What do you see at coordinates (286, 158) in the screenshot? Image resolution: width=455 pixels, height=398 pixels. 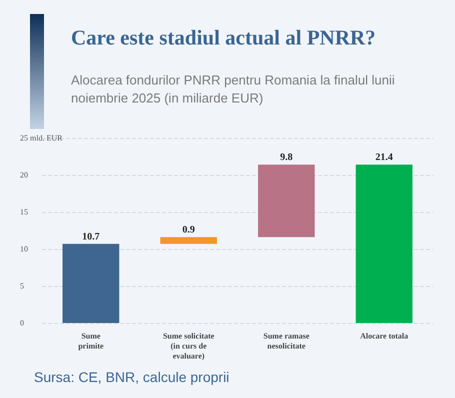 I see `data-label: 9.8` at bounding box center [286, 158].